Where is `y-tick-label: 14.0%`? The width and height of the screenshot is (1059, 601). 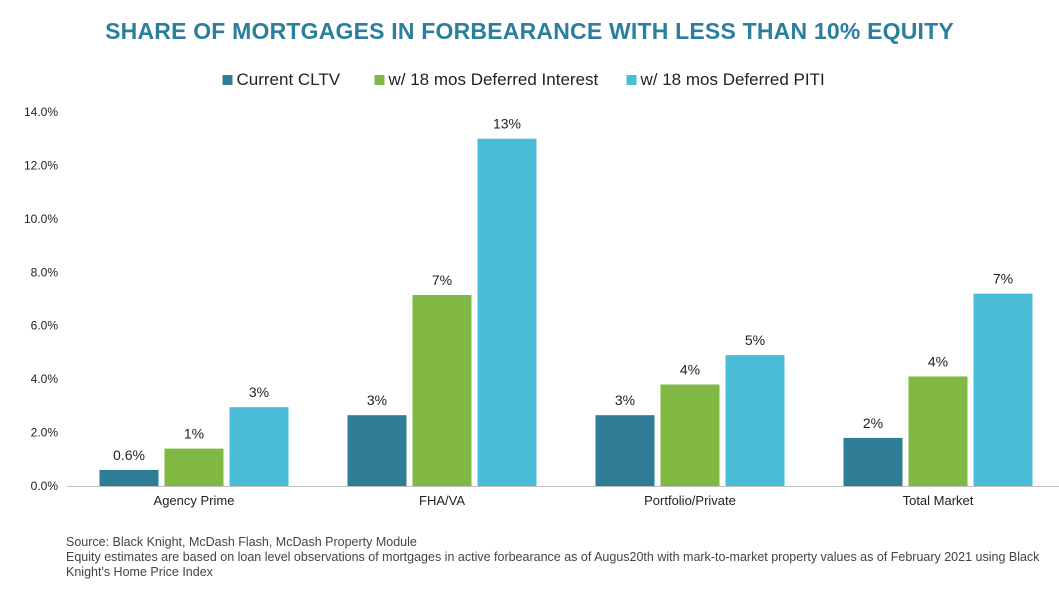
y-tick-label: 14.0% is located at coordinates (41, 112).